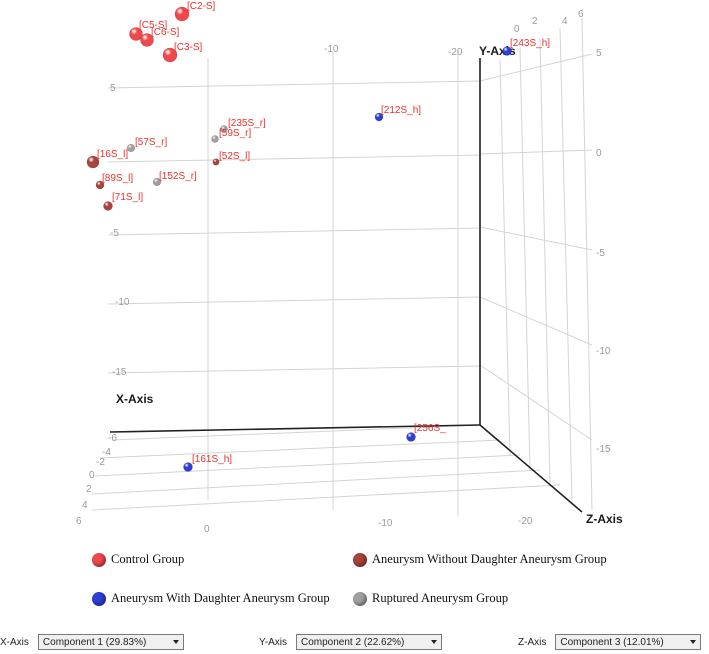 Image resolution: width=709 pixels, height=654 pixels. Describe the element at coordinates (151, 142) in the screenshot. I see `point-label-8: [57S_r]` at that location.